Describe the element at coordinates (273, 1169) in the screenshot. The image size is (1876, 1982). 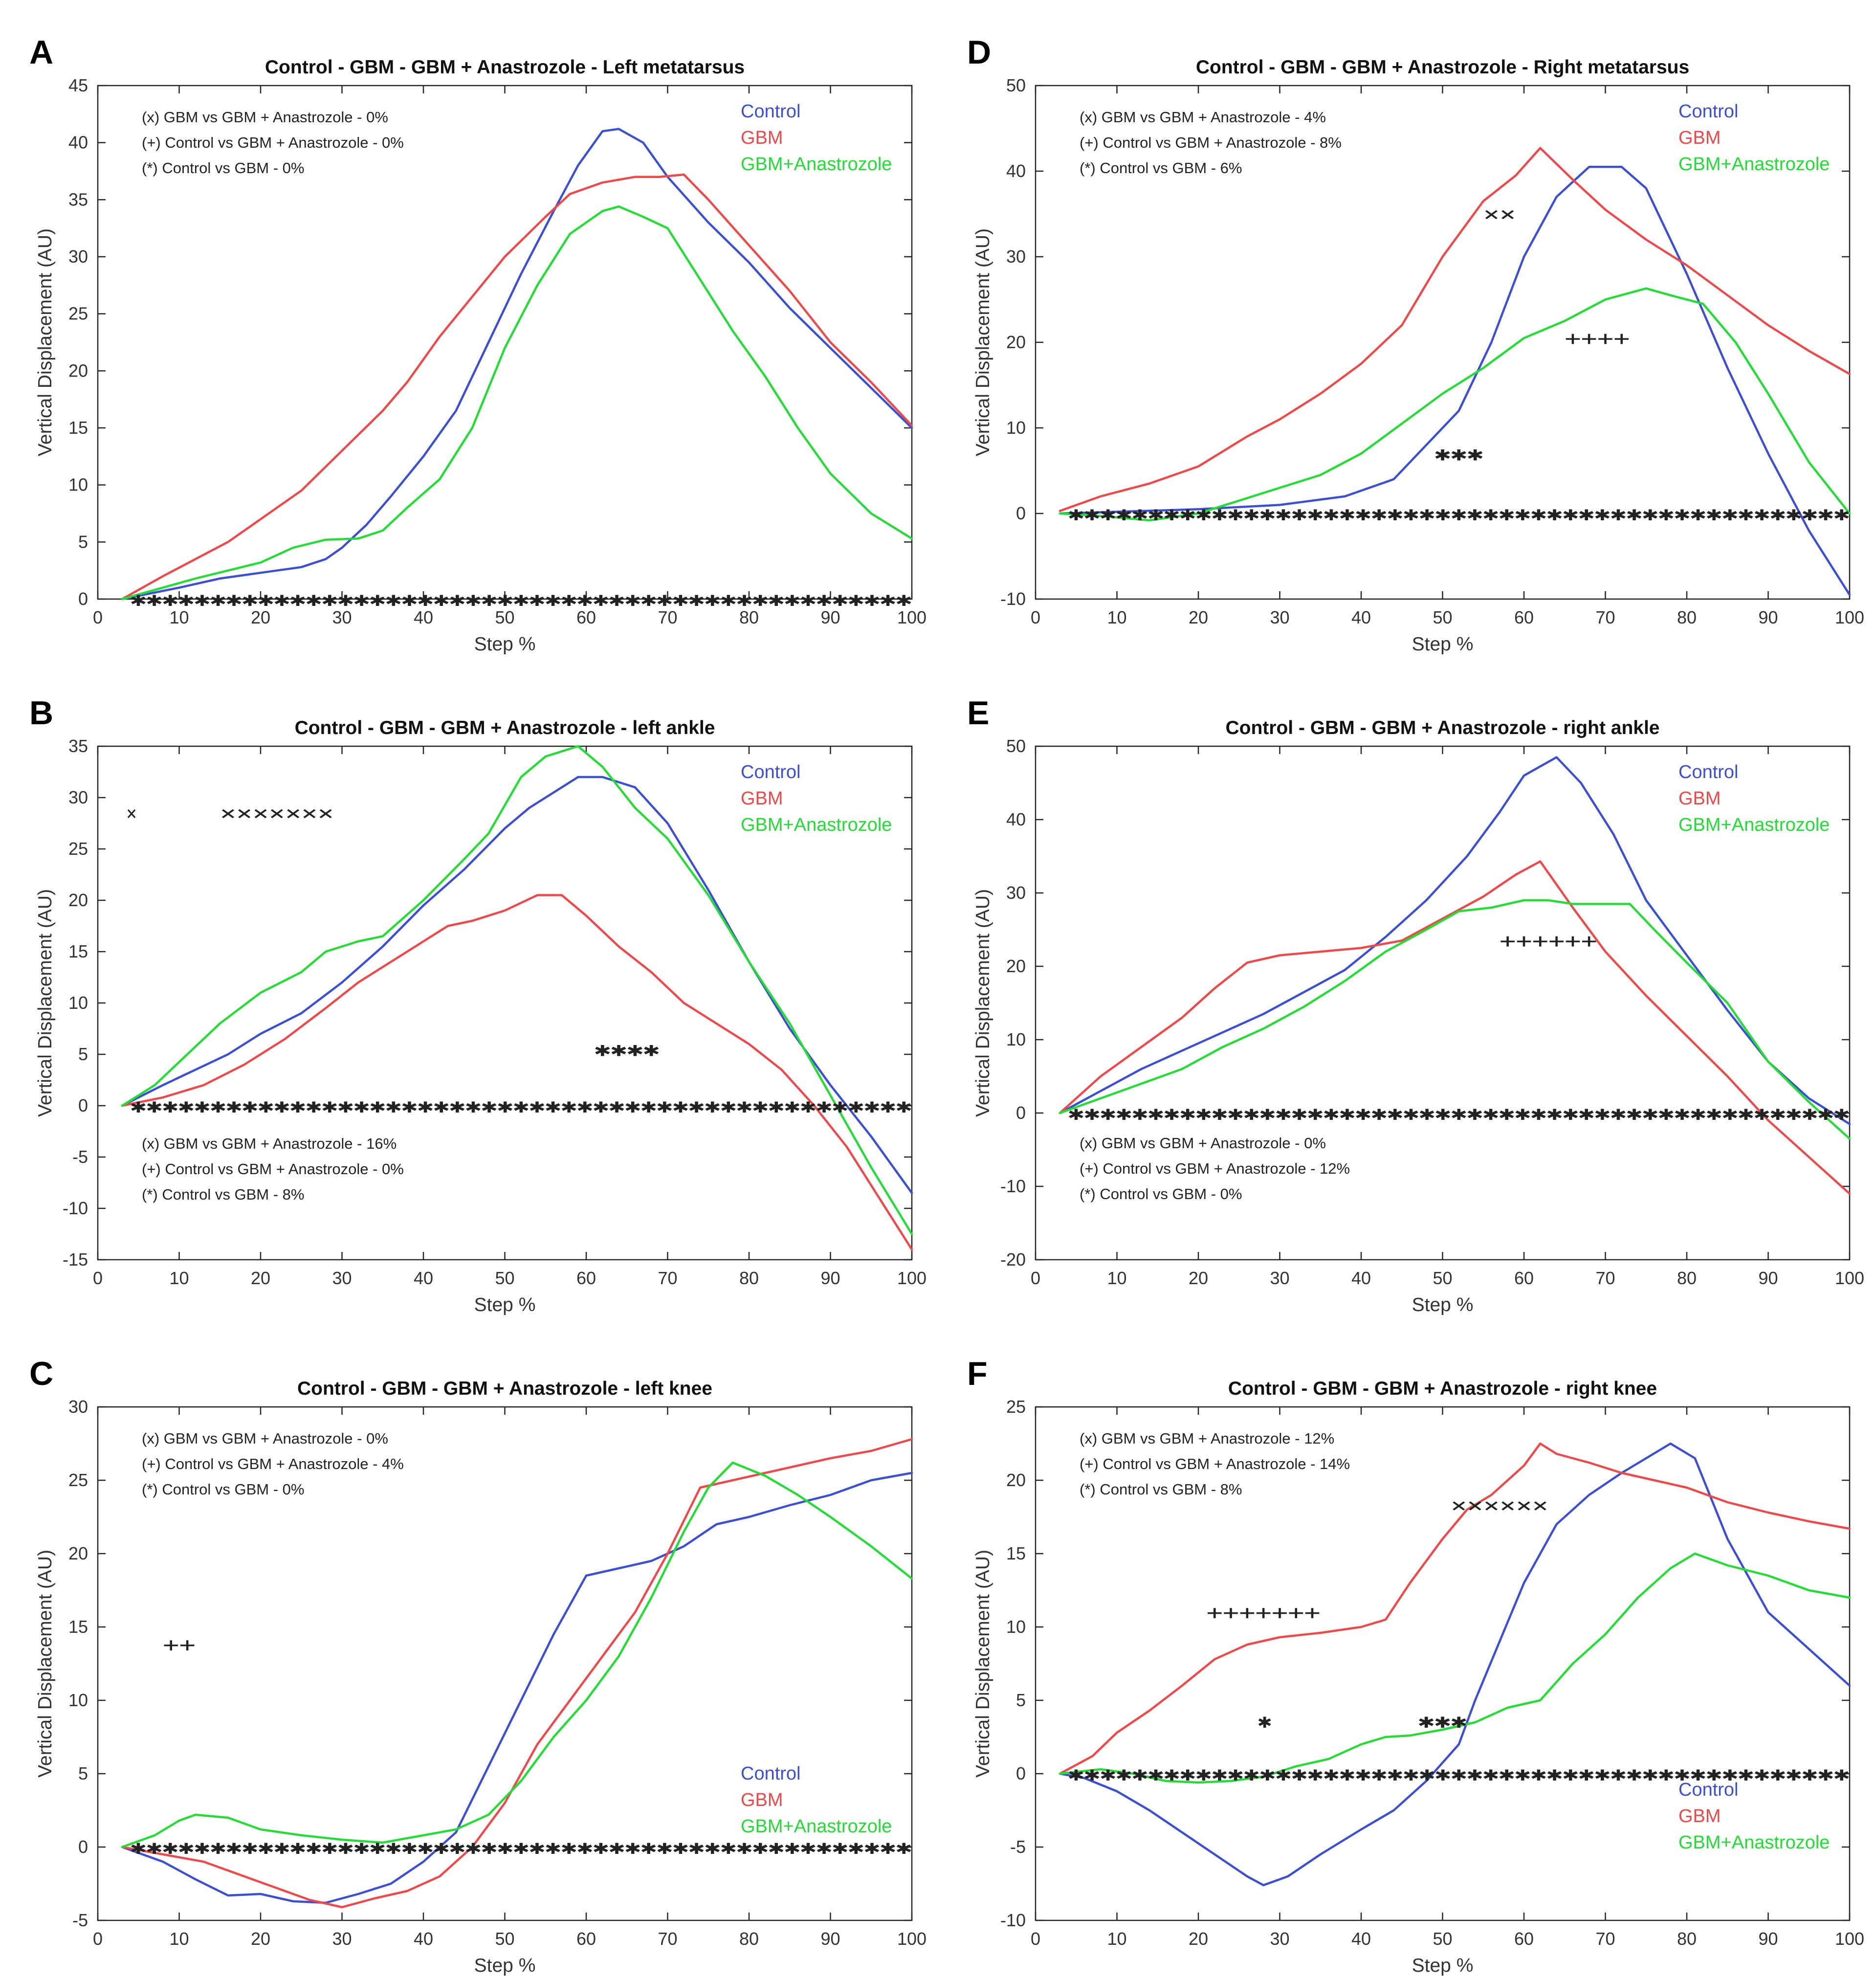
I see `stats-line: (+) Control vs GBM + Anastrozole - 0%` at that location.